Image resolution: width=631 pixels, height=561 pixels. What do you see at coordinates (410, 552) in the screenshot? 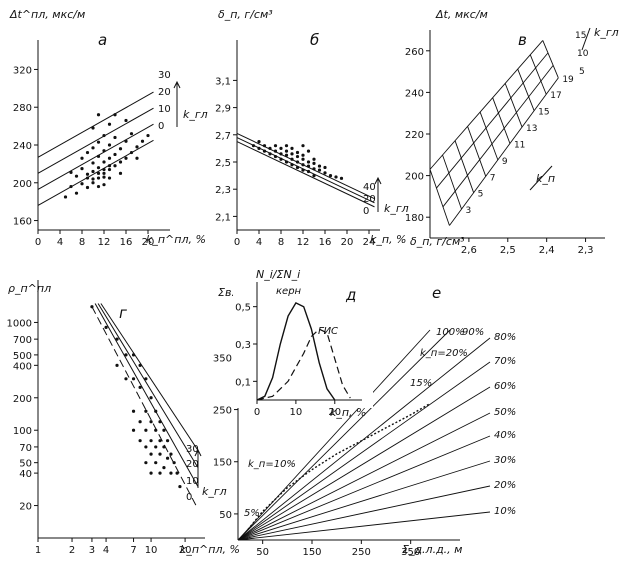
I see `x-tick-label: 350` at bounding box center [410, 552].